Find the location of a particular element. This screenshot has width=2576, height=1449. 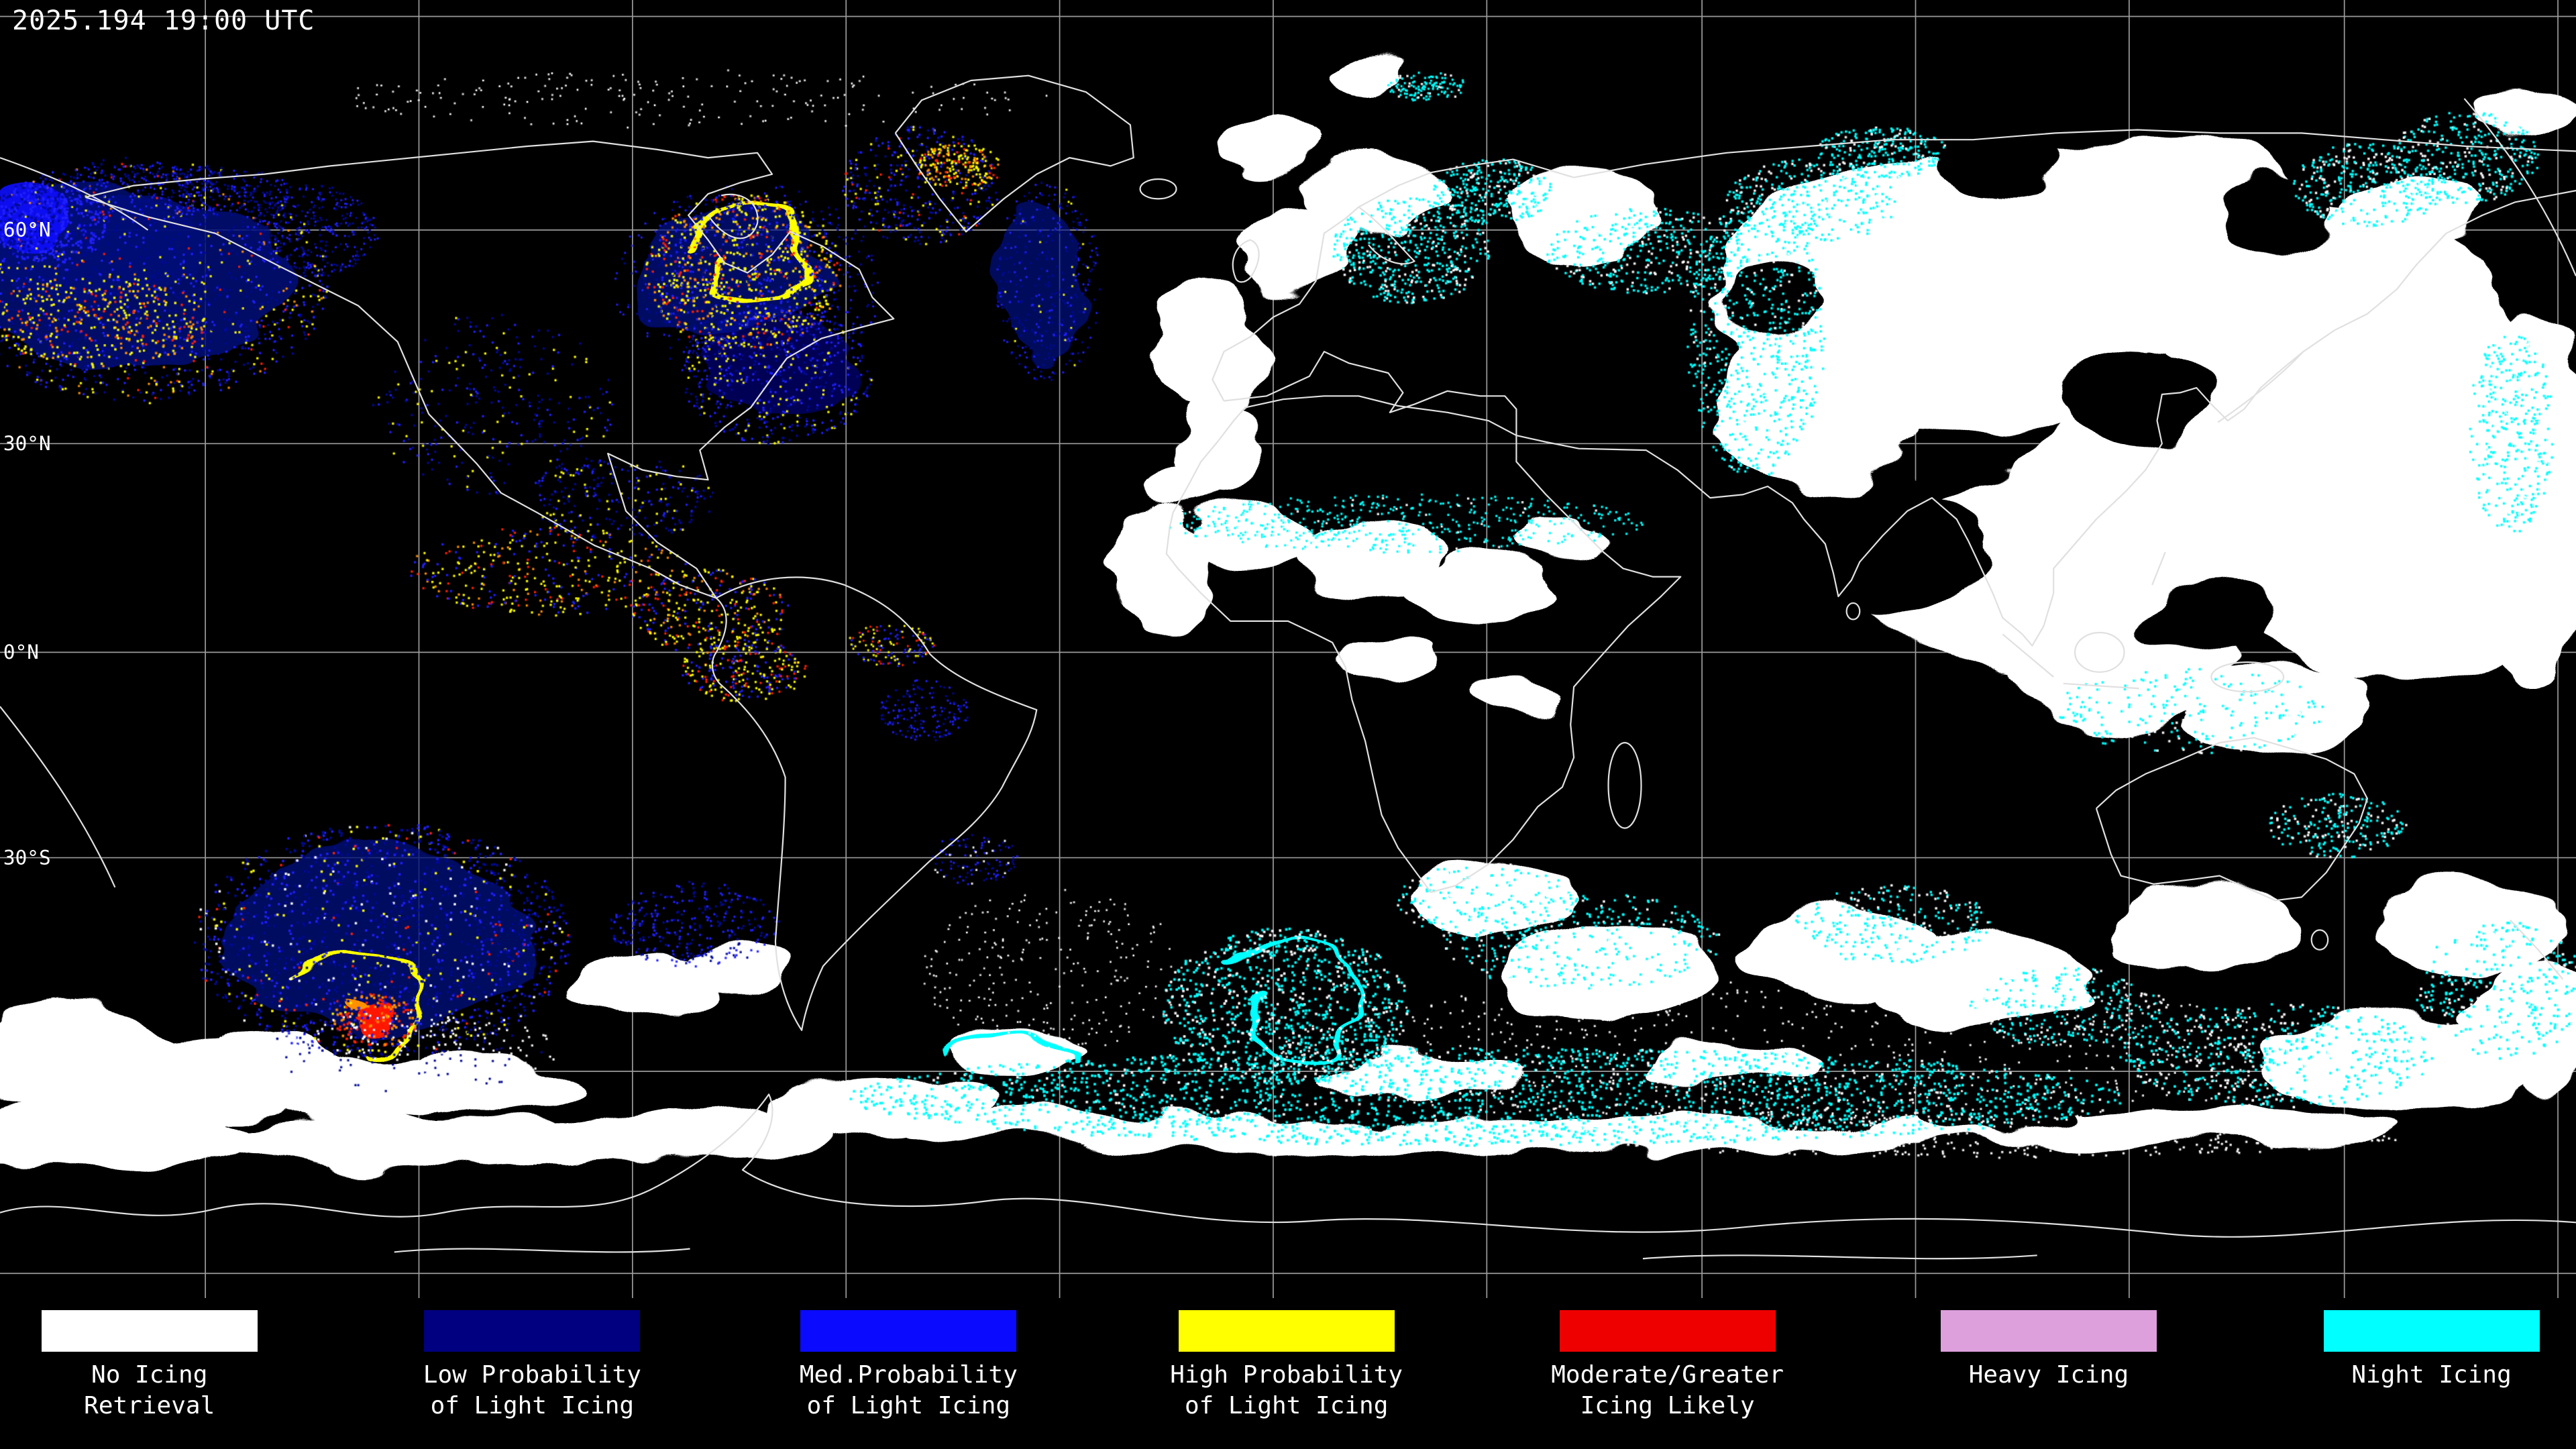

latitude-label: 0°N is located at coordinates (21, 652).